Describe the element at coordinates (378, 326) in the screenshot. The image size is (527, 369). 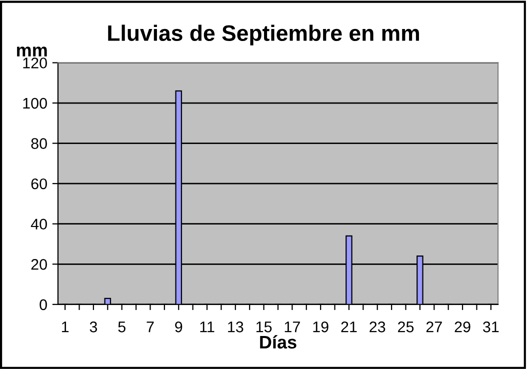
I see `x-tick-label: 23` at that location.